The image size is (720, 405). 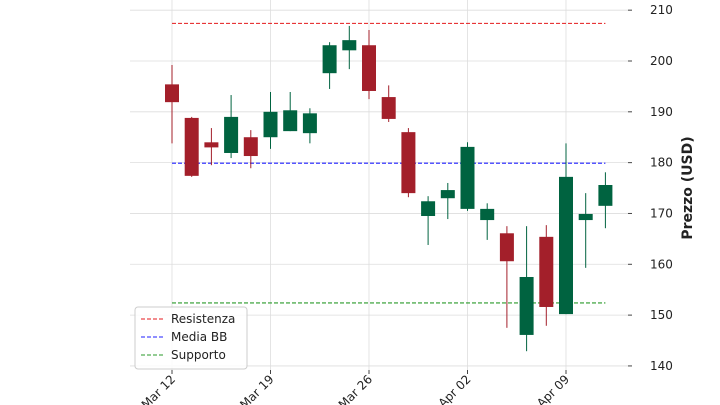 What do you see at coordinates (199, 337) in the screenshot?
I see `legend-label: Media BB` at bounding box center [199, 337].